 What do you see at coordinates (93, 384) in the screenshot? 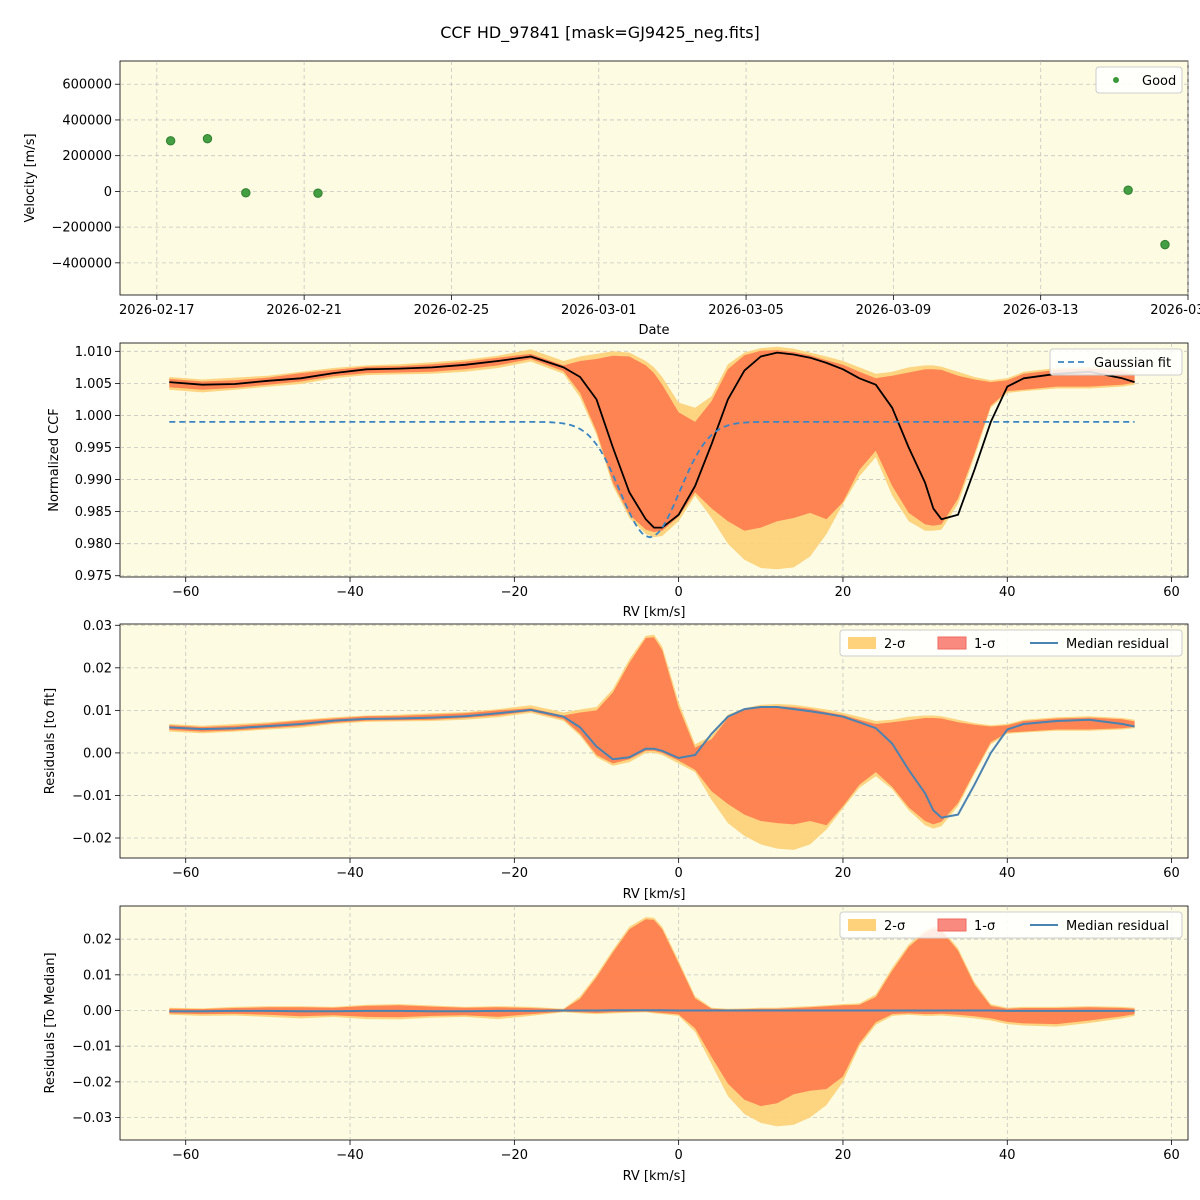
I see `y-tick-label: 1.005` at bounding box center [93, 384].